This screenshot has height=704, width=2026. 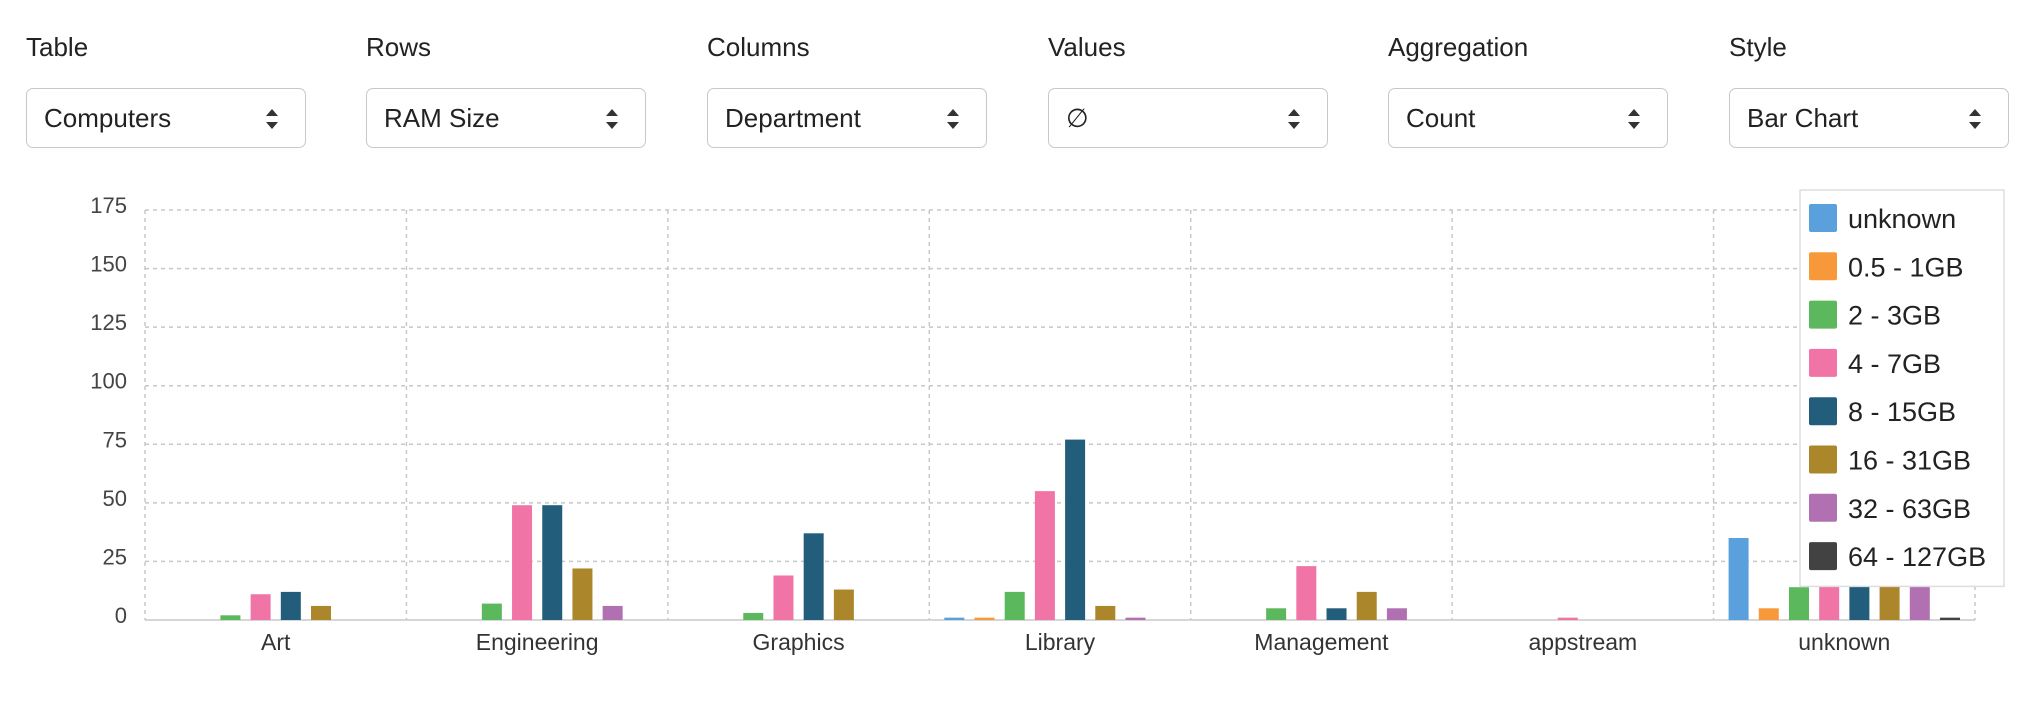 I want to click on x-tick-label: Management, so click(x=1321, y=642).